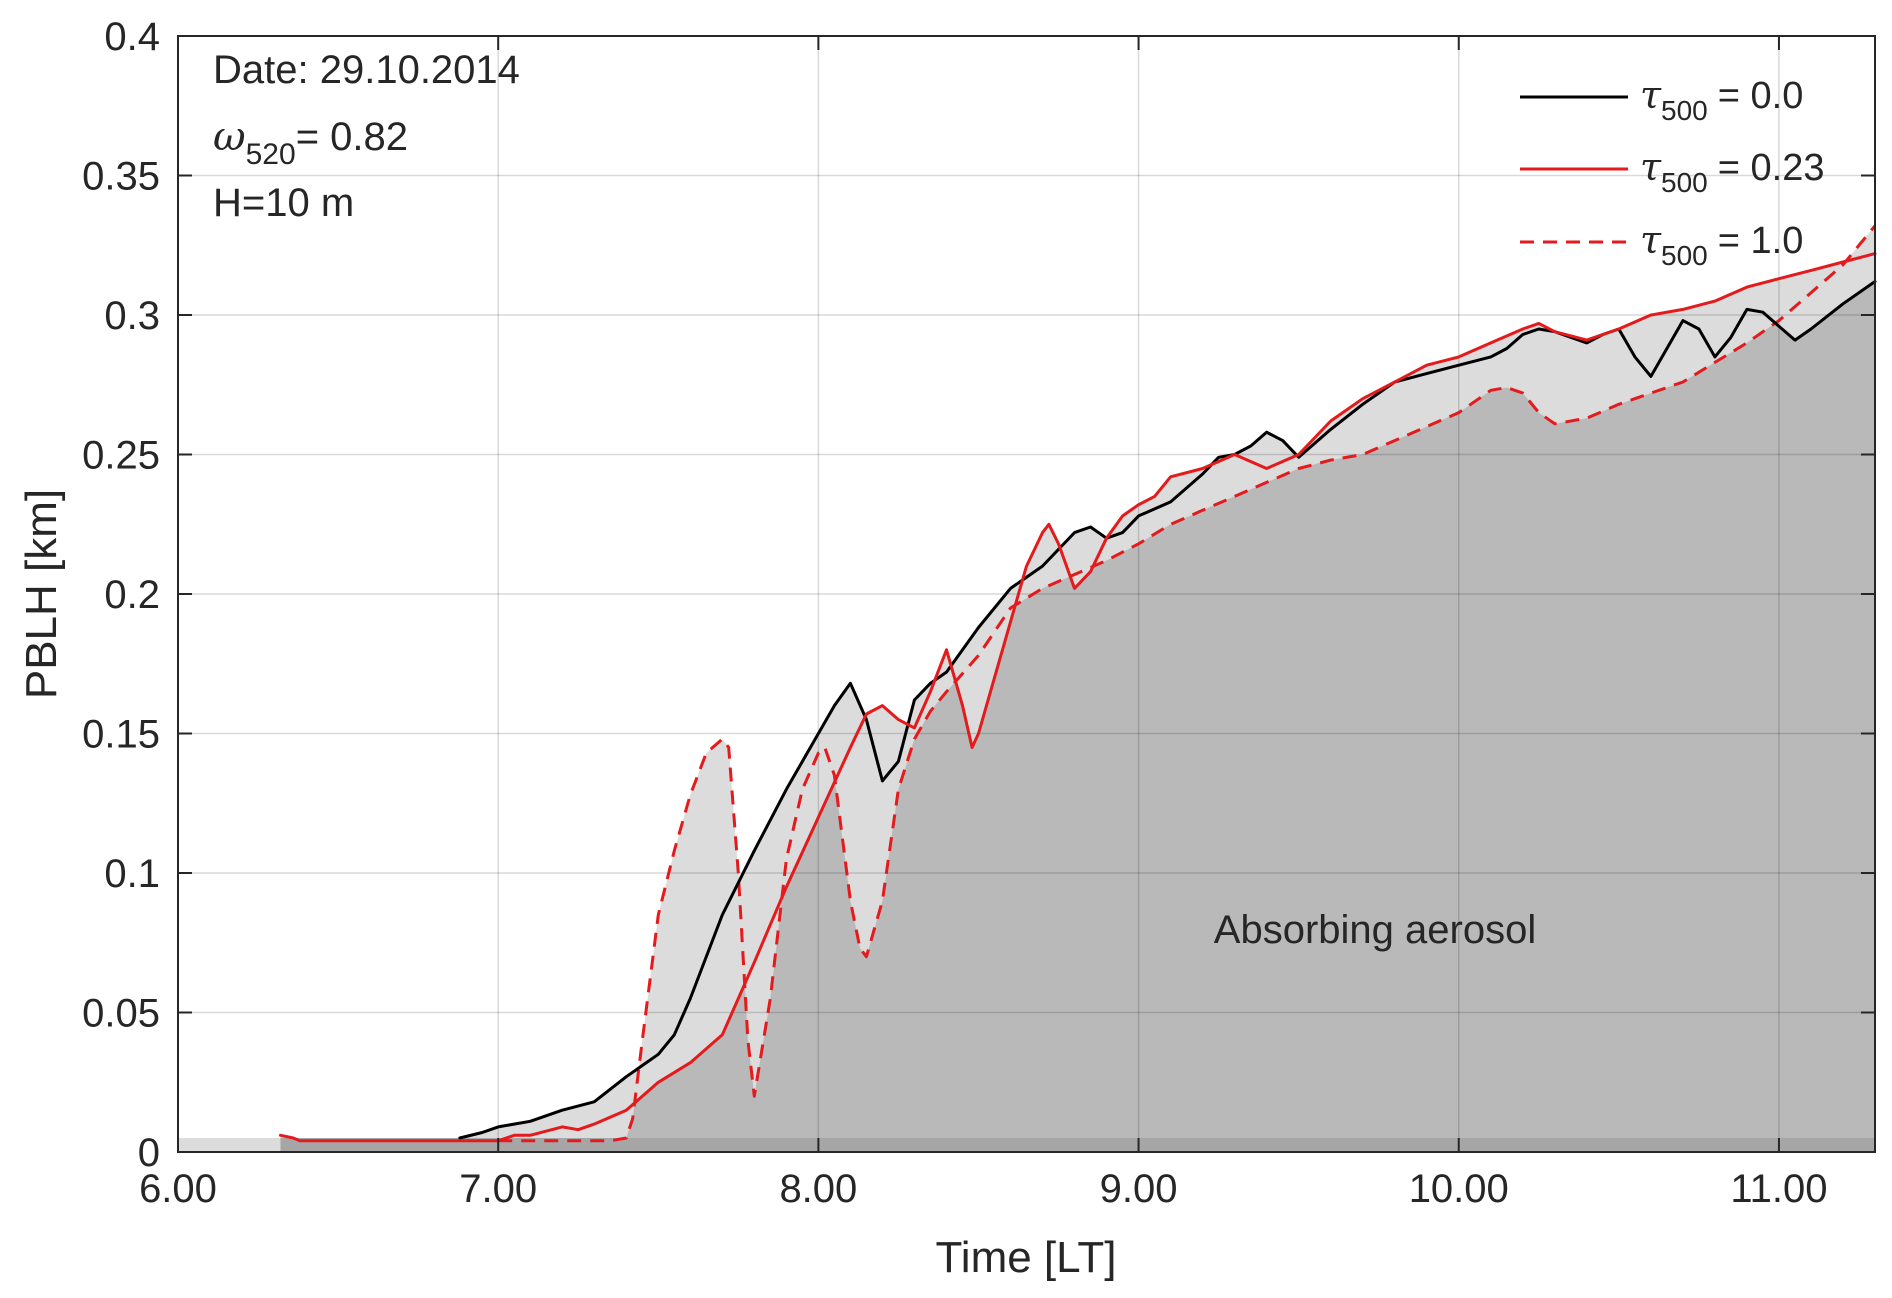 This screenshot has height=1298, width=1892. I want to click on legend: τ500 = 0.0 τ500 = 0.23 τ500 = 1.0, so click(1672, 172).